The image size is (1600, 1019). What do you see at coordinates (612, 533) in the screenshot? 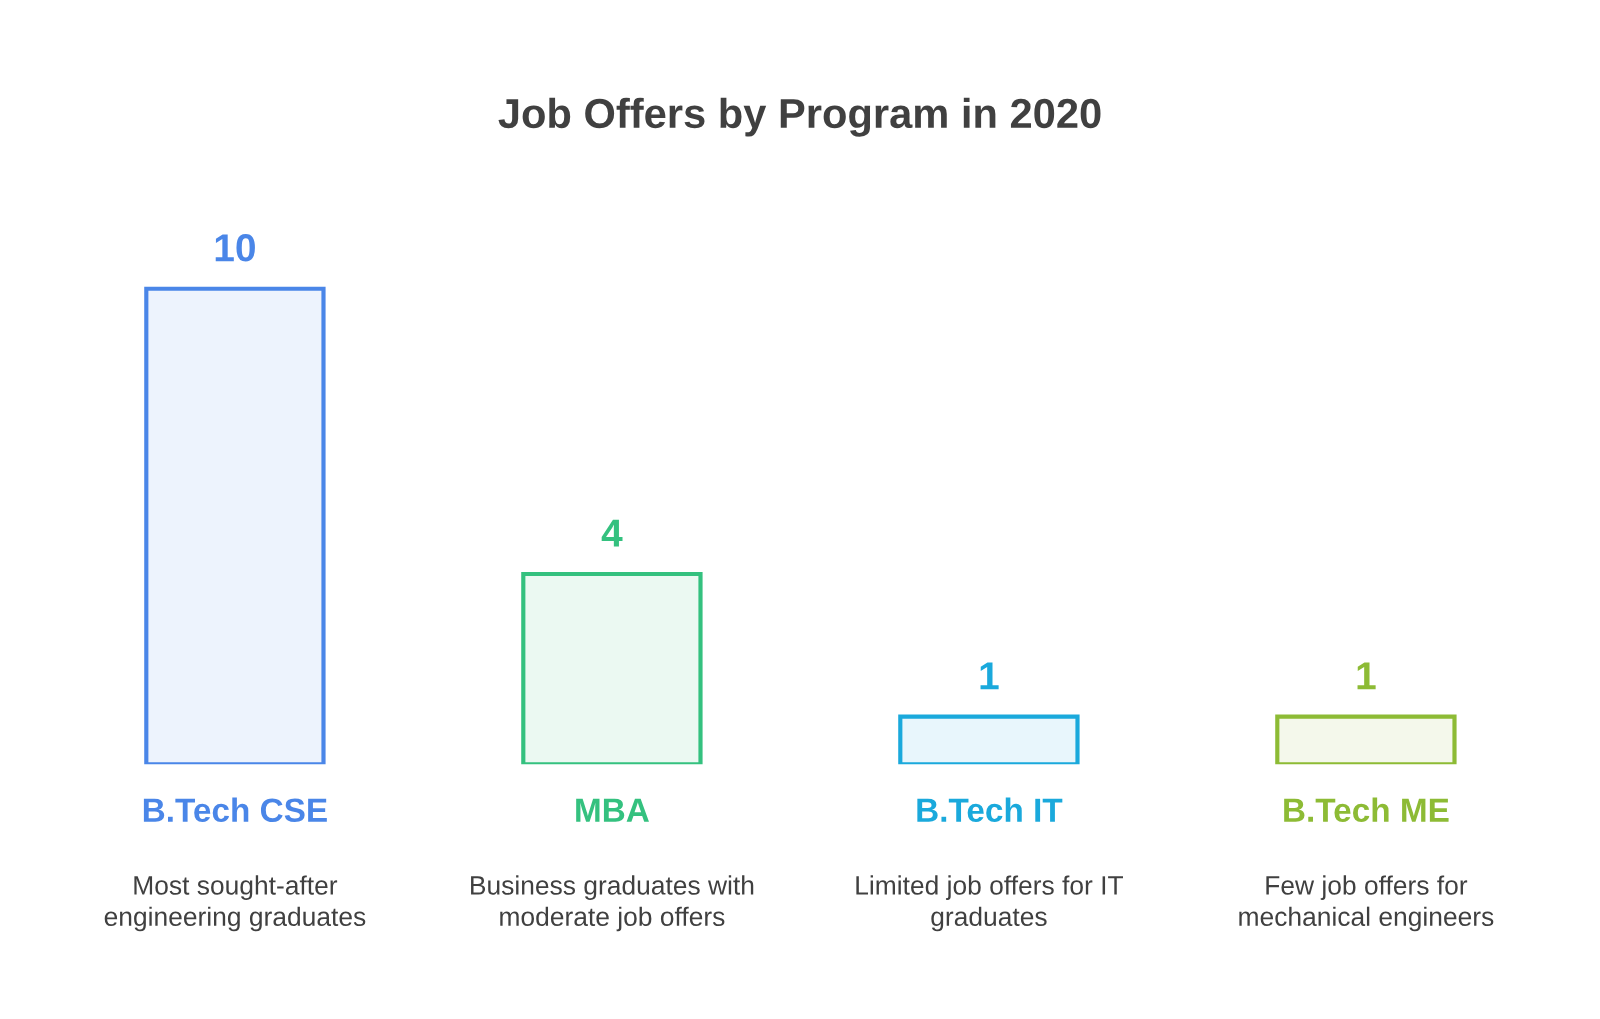
I see `data-label: 4` at bounding box center [612, 533].